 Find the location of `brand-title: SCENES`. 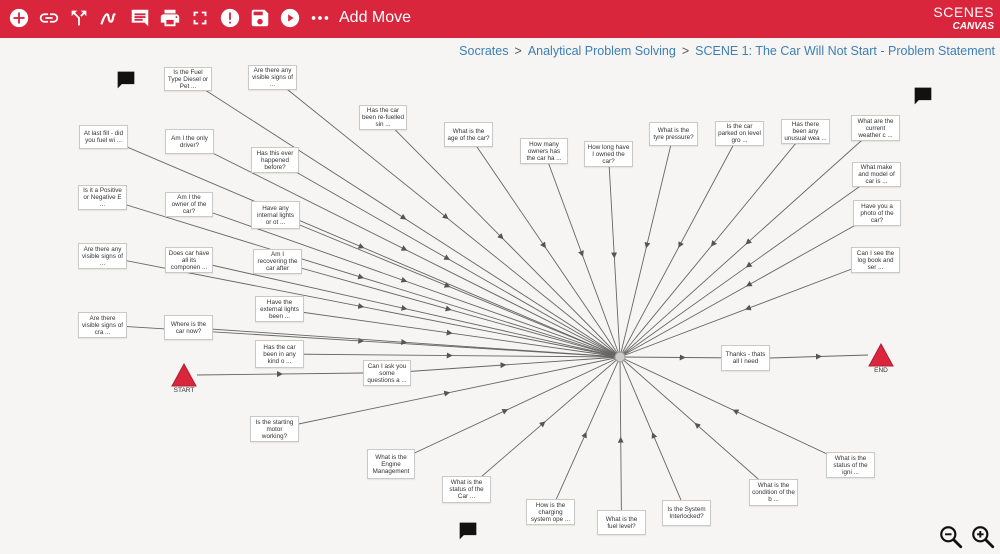

brand-title: SCENES is located at coordinates (963, 12).